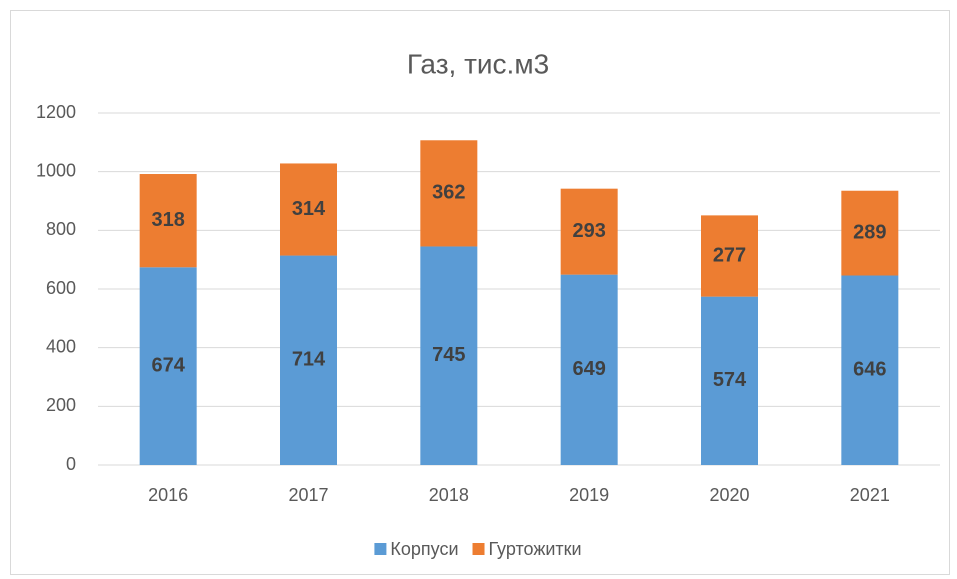 This screenshot has width=957, height=579. Describe the element at coordinates (61, 405) in the screenshot. I see `y-tick-label: 200` at that location.